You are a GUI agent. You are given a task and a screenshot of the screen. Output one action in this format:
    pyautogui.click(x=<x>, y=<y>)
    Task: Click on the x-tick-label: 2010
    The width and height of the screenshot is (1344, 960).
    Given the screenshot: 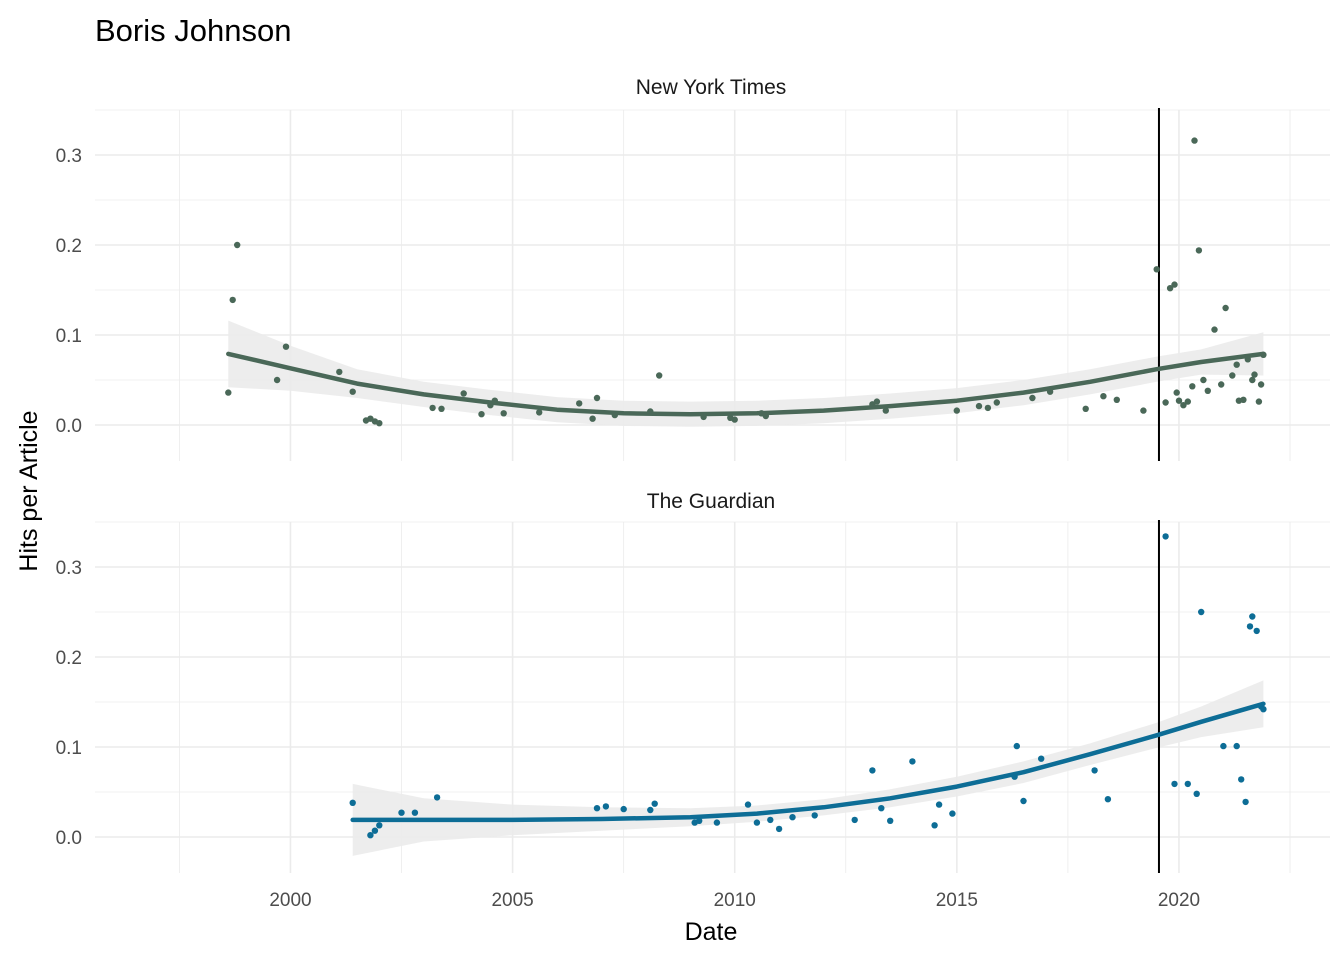 What is the action you would take?
    pyautogui.click(x=735, y=900)
    